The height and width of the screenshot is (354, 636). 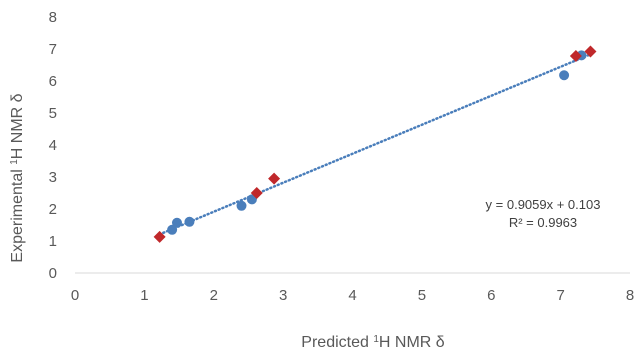 I want to click on x-axis-title-suffix: H NMR δ, so click(x=412, y=342).